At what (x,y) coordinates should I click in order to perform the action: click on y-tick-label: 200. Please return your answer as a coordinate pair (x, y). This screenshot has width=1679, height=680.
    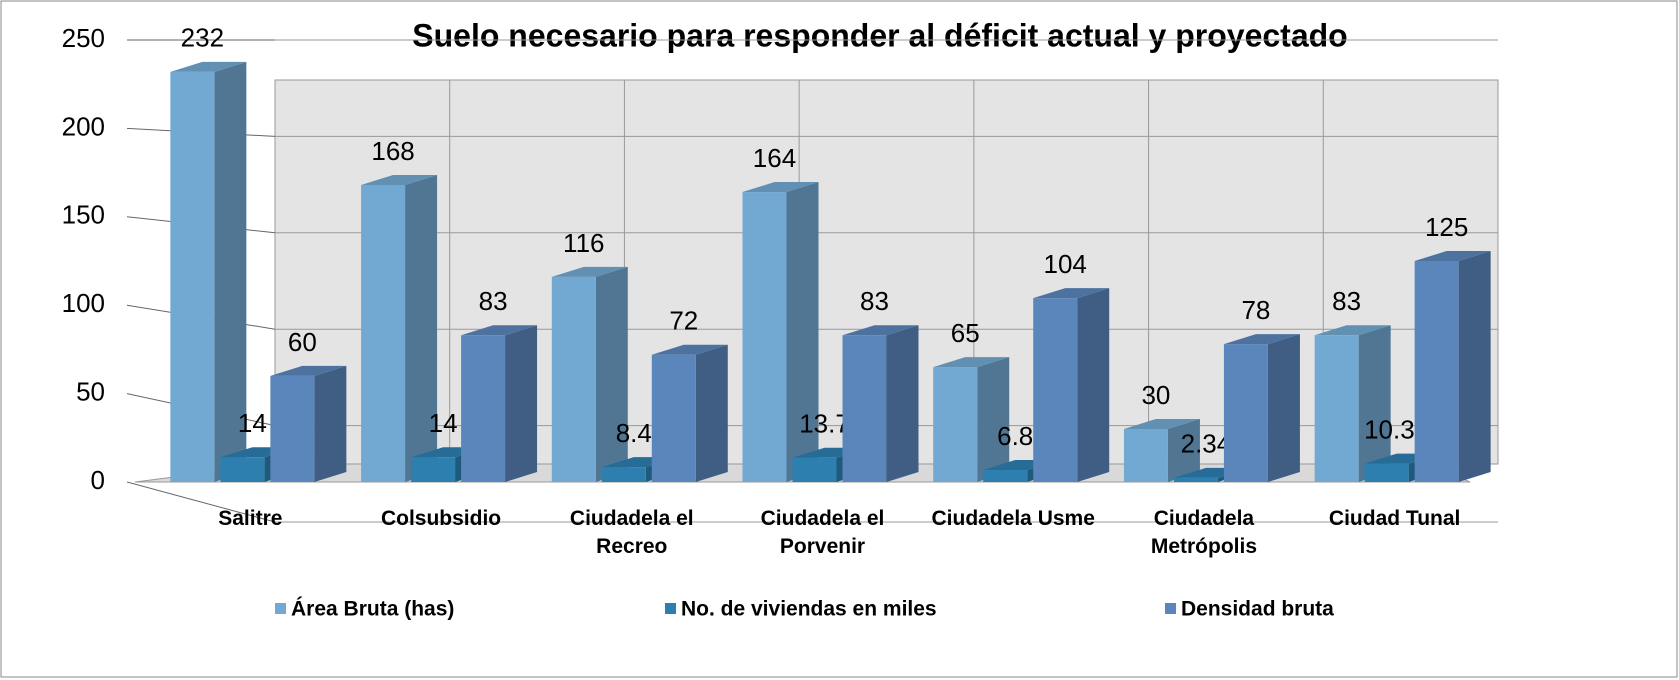
    Looking at the image, I should click on (83, 126).